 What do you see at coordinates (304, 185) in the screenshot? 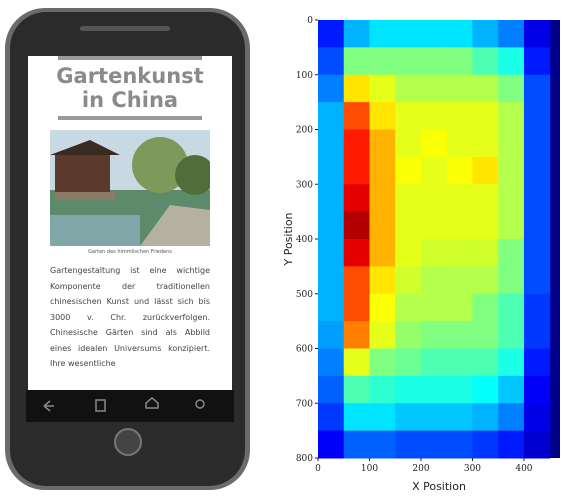
I see `y-tick-label: 300` at bounding box center [304, 185].